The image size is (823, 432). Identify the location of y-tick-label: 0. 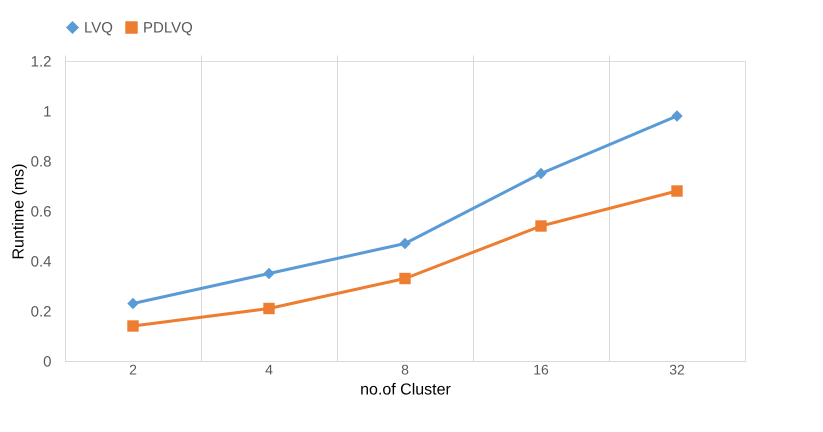
(47, 362).